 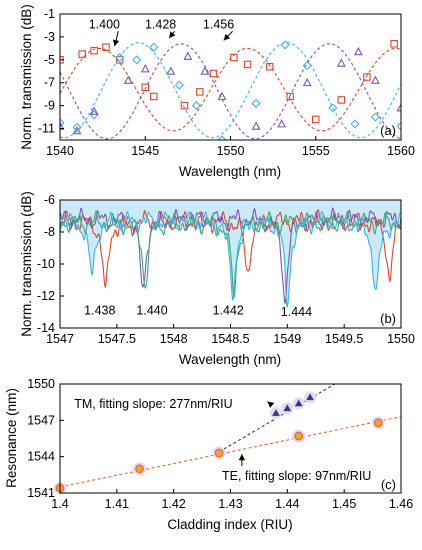 I want to click on panel-a-xtick-label: 1555, so click(x=316, y=151).